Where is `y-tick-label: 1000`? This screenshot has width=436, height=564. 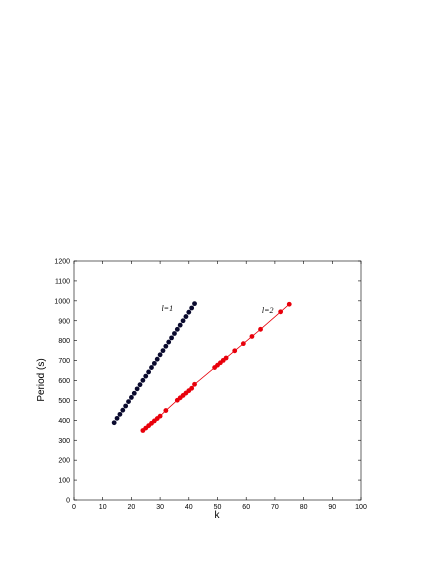
y-tick-label: 1000 is located at coordinates (62, 301).